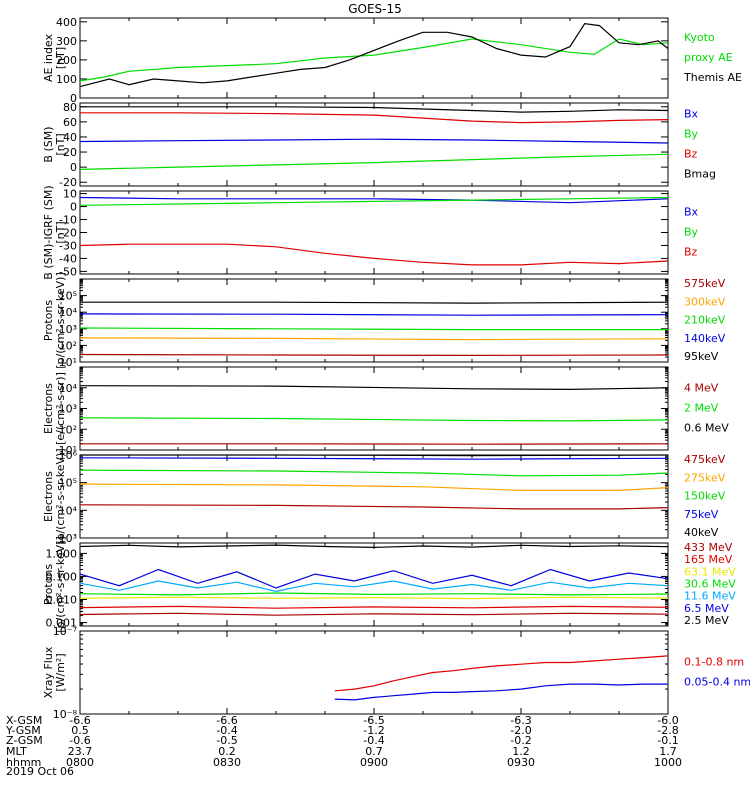  Describe the element at coordinates (60, 672) in the screenshot. I see `y-axis-label: [W/m²]` at that location.